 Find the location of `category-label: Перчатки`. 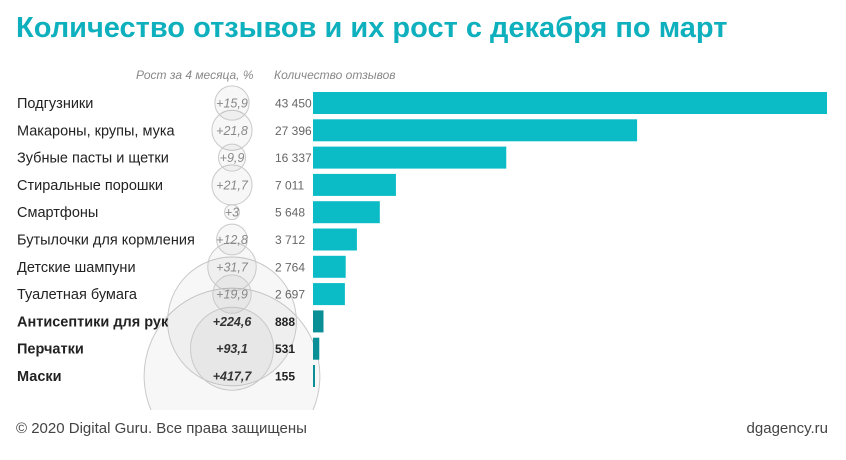

category-label: Перчатки is located at coordinates (50, 350).